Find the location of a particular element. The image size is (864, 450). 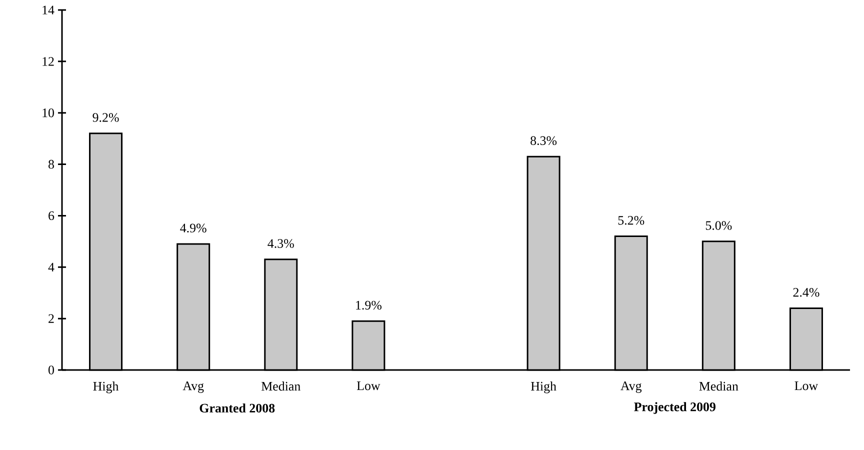

y-tick-label: 2 is located at coordinates (51, 318).